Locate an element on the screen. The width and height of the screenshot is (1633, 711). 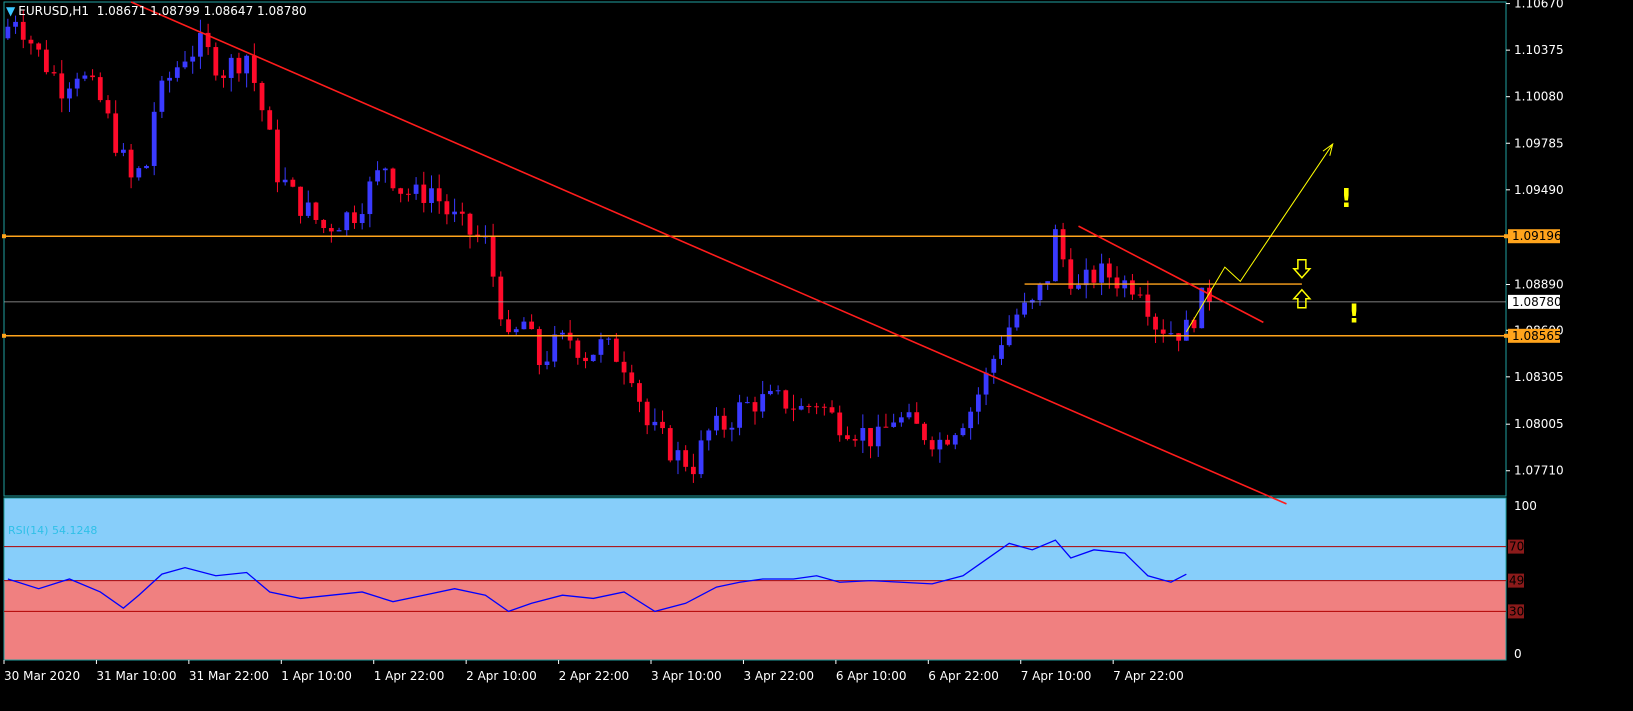
rsi-level-label: 30 is located at coordinates (1516, 611).